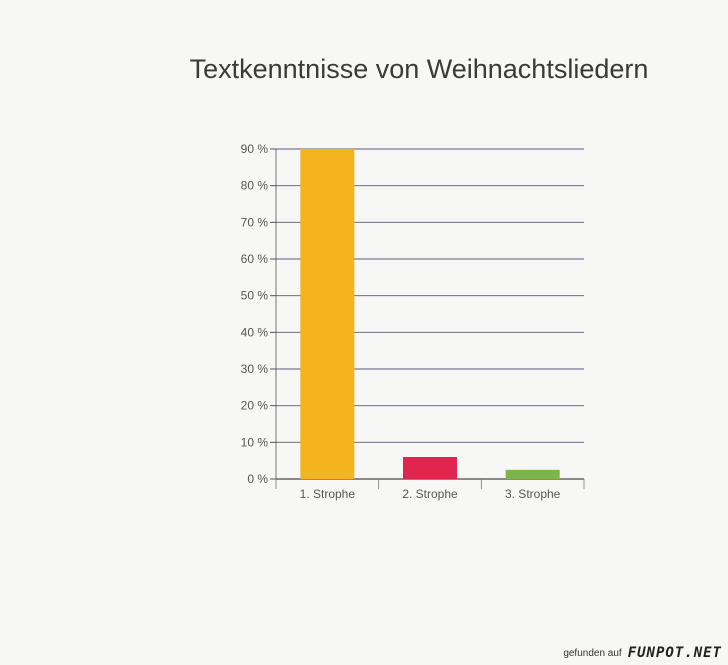 This screenshot has height=665, width=728. I want to click on x-tick-label-2: 2. Strophe, so click(430, 494).